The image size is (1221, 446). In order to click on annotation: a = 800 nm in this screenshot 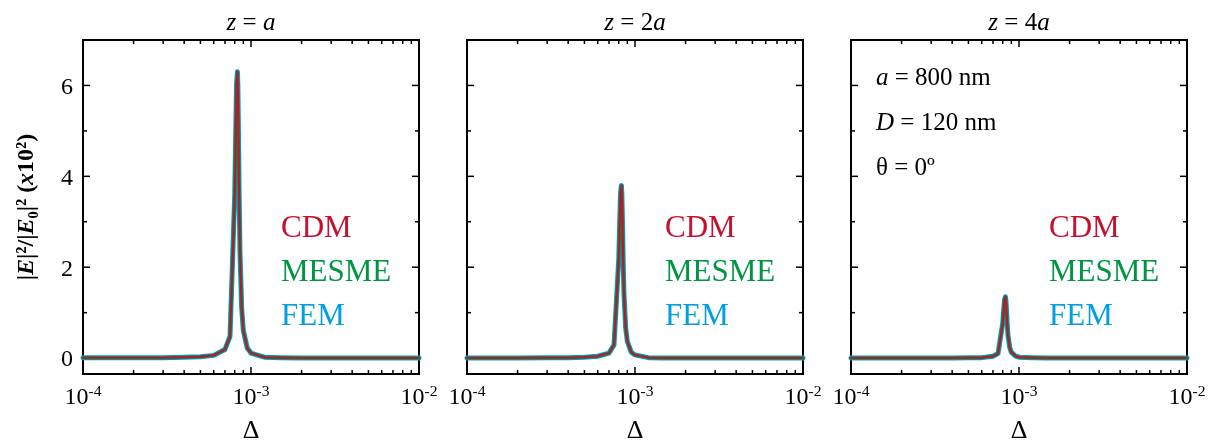, I will do `click(934, 76)`.